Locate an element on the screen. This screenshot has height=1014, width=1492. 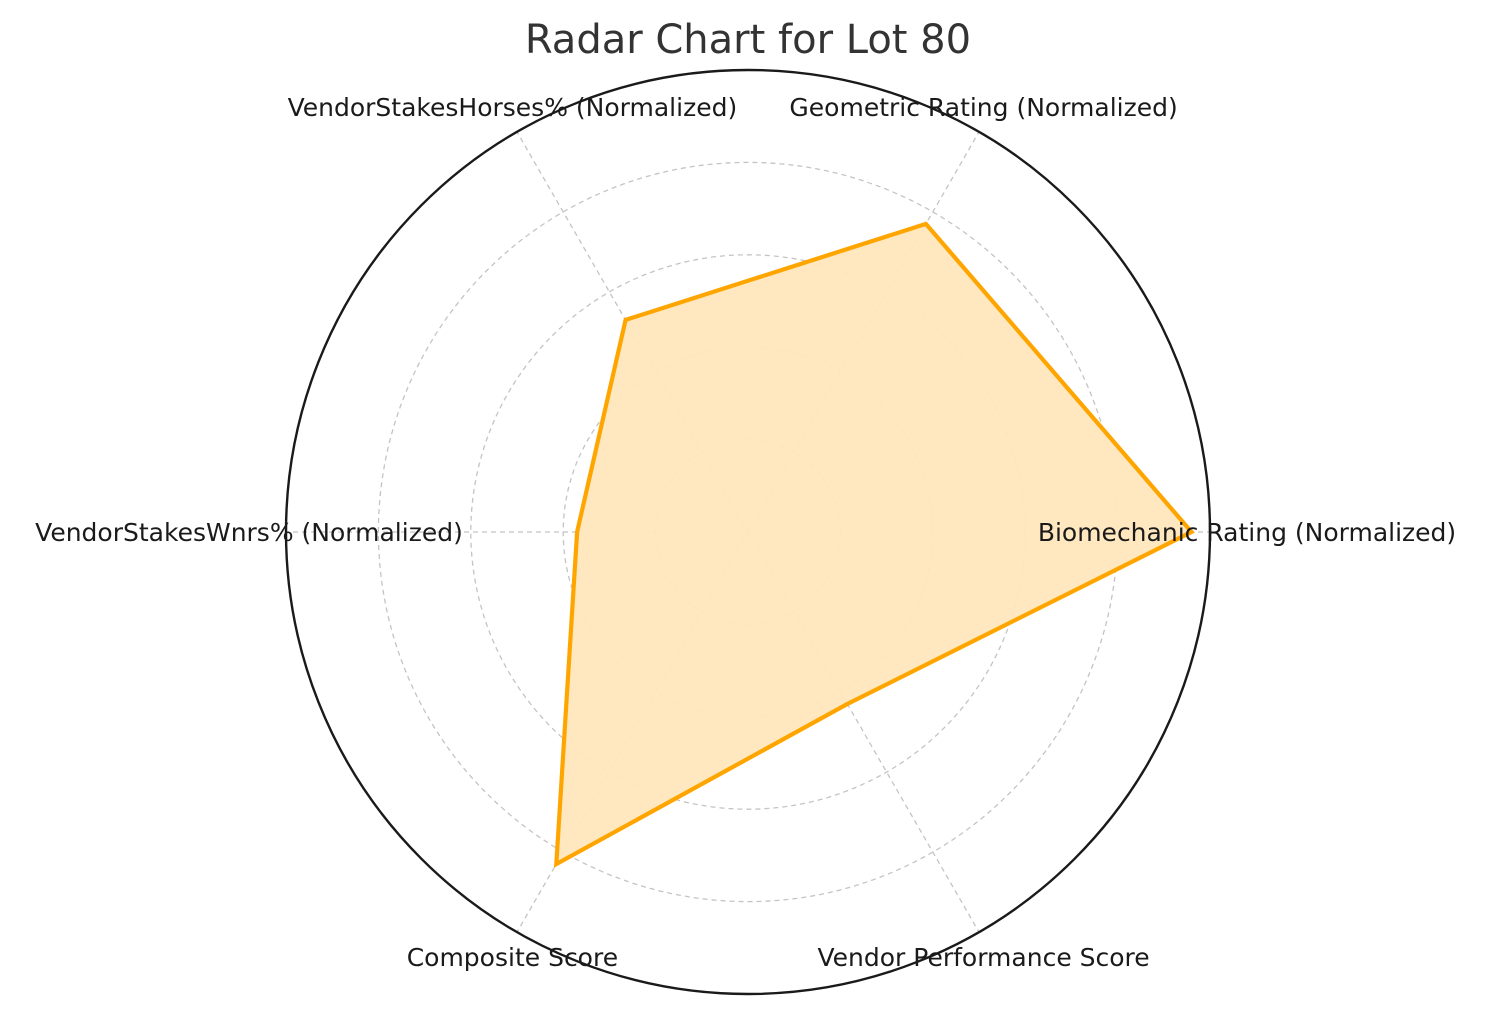
axis-label-6: Vendor Performance Score is located at coordinates (984, 957).